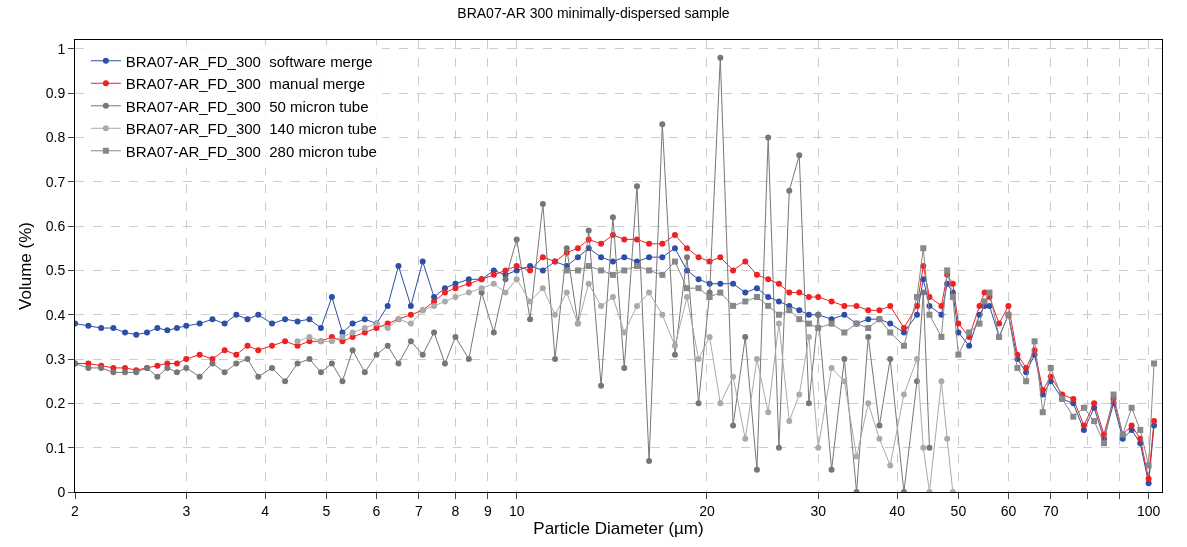 The image size is (1187, 547). Describe the element at coordinates (1008, 510) in the screenshot. I see `x-tick-label: 60` at that location.